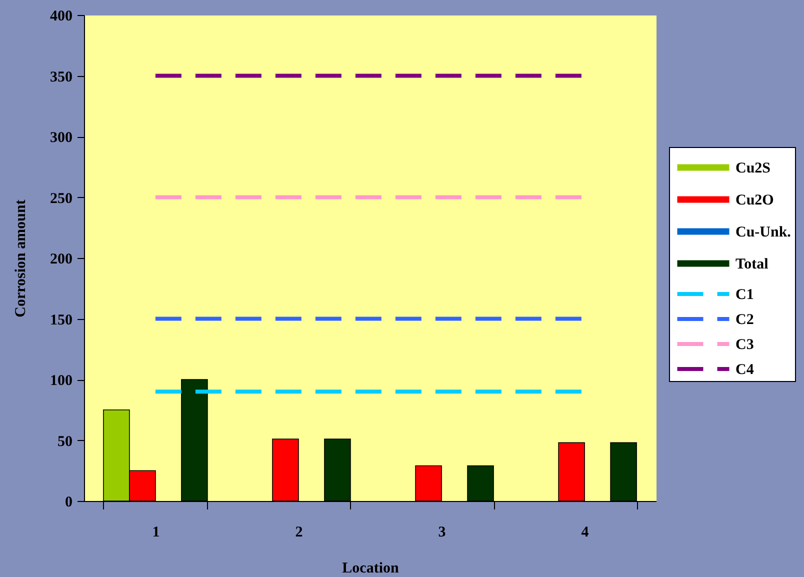 The height and width of the screenshot is (577, 804). Describe the element at coordinates (745, 345) in the screenshot. I see `legend-label: C3` at that location.